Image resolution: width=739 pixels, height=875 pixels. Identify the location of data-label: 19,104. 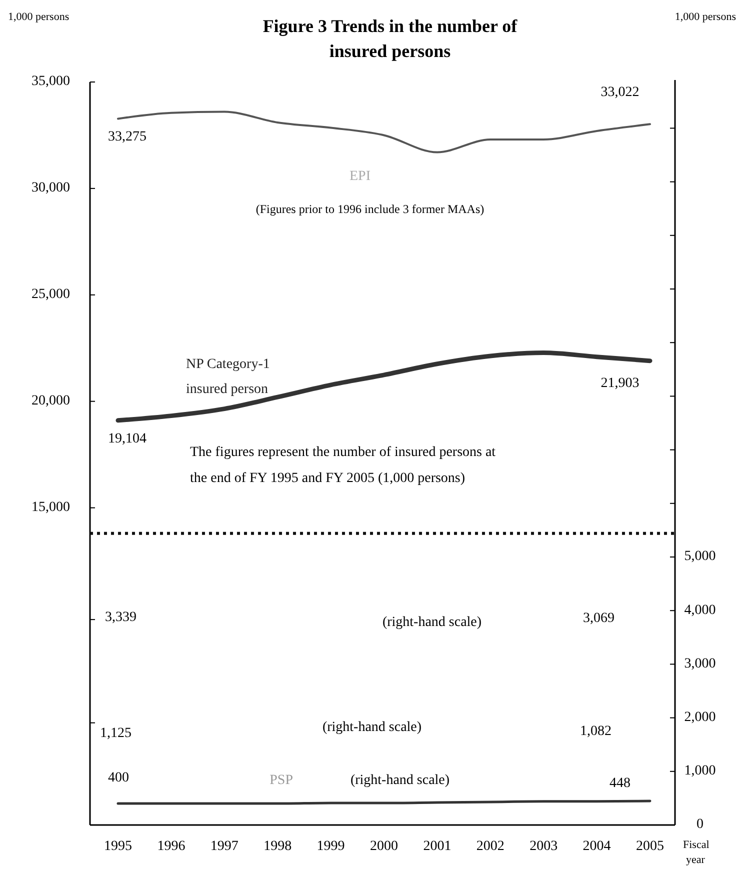
(127, 438).